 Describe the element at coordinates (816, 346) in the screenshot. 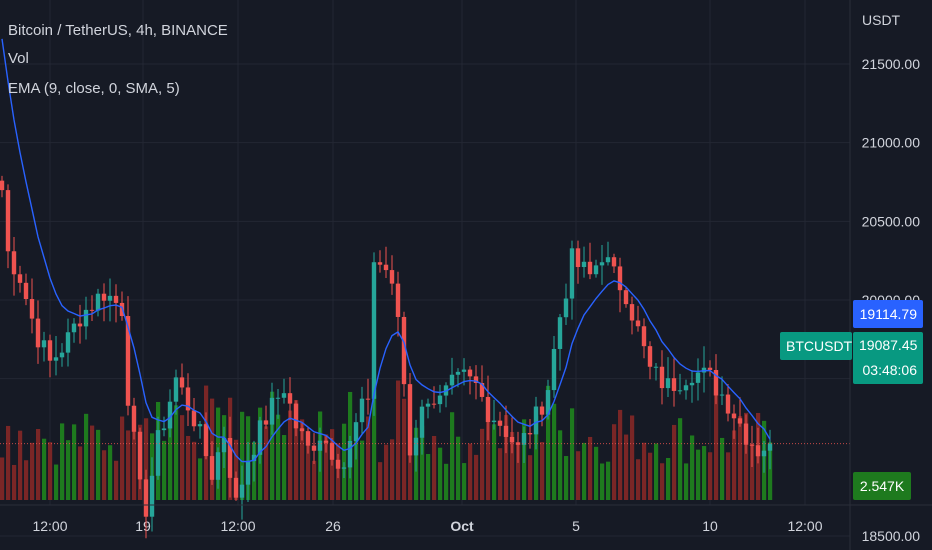

I see `symbol-name-tag: BTCUSDT` at that location.